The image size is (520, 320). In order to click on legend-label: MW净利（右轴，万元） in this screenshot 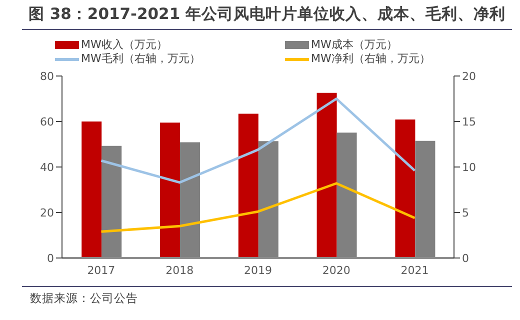, I will do `click(370, 59)`.